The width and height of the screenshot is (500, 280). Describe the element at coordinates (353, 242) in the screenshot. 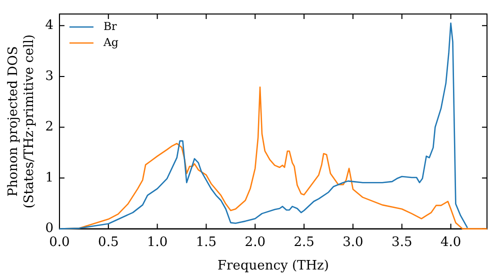

I see `x-tick-label: 3.0` at that location.